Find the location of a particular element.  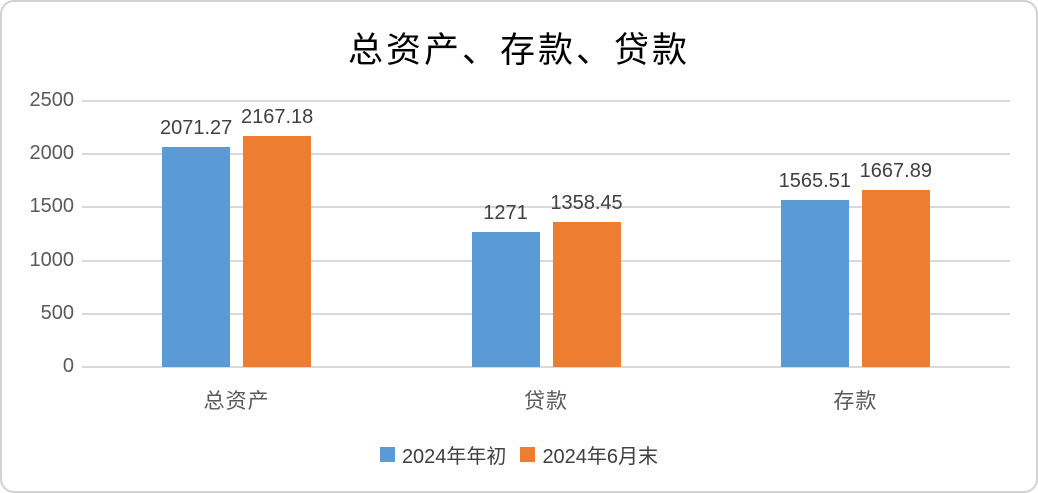

data-label-总资产-2024年年初: 2071.27 is located at coordinates (196, 127).